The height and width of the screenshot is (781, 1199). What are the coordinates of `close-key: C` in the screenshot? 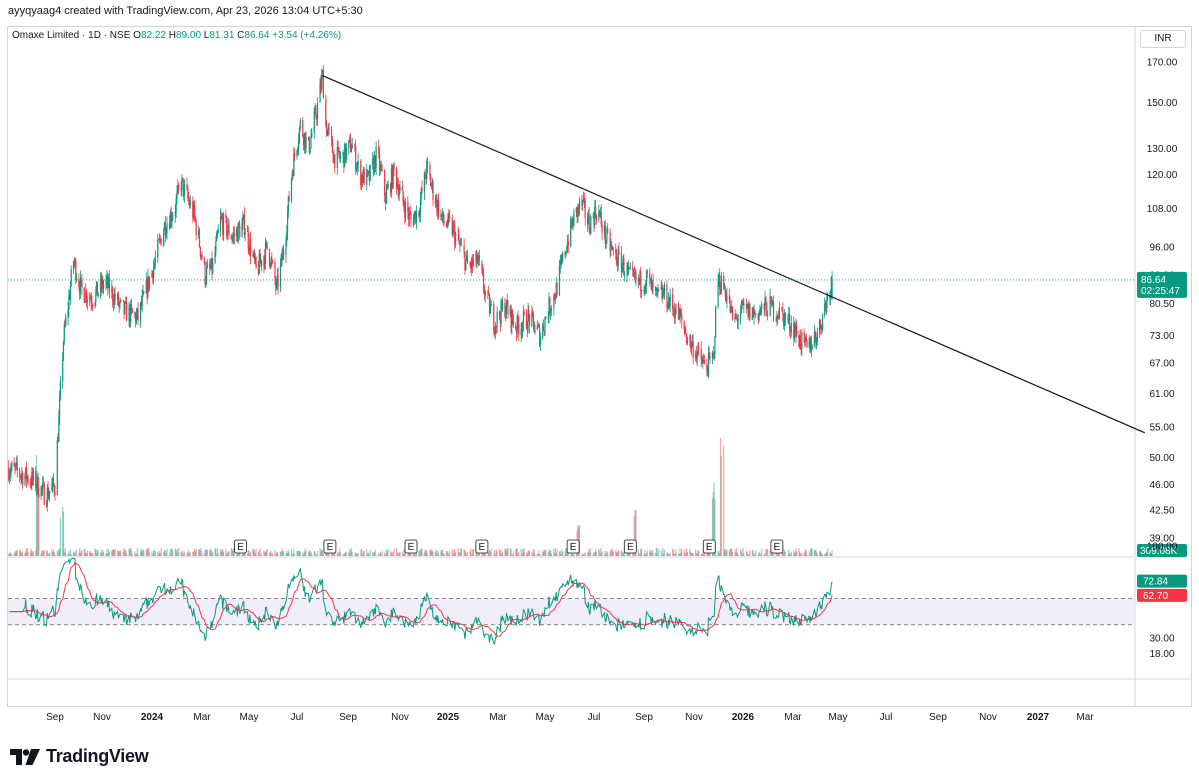 It's located at (241, 35).